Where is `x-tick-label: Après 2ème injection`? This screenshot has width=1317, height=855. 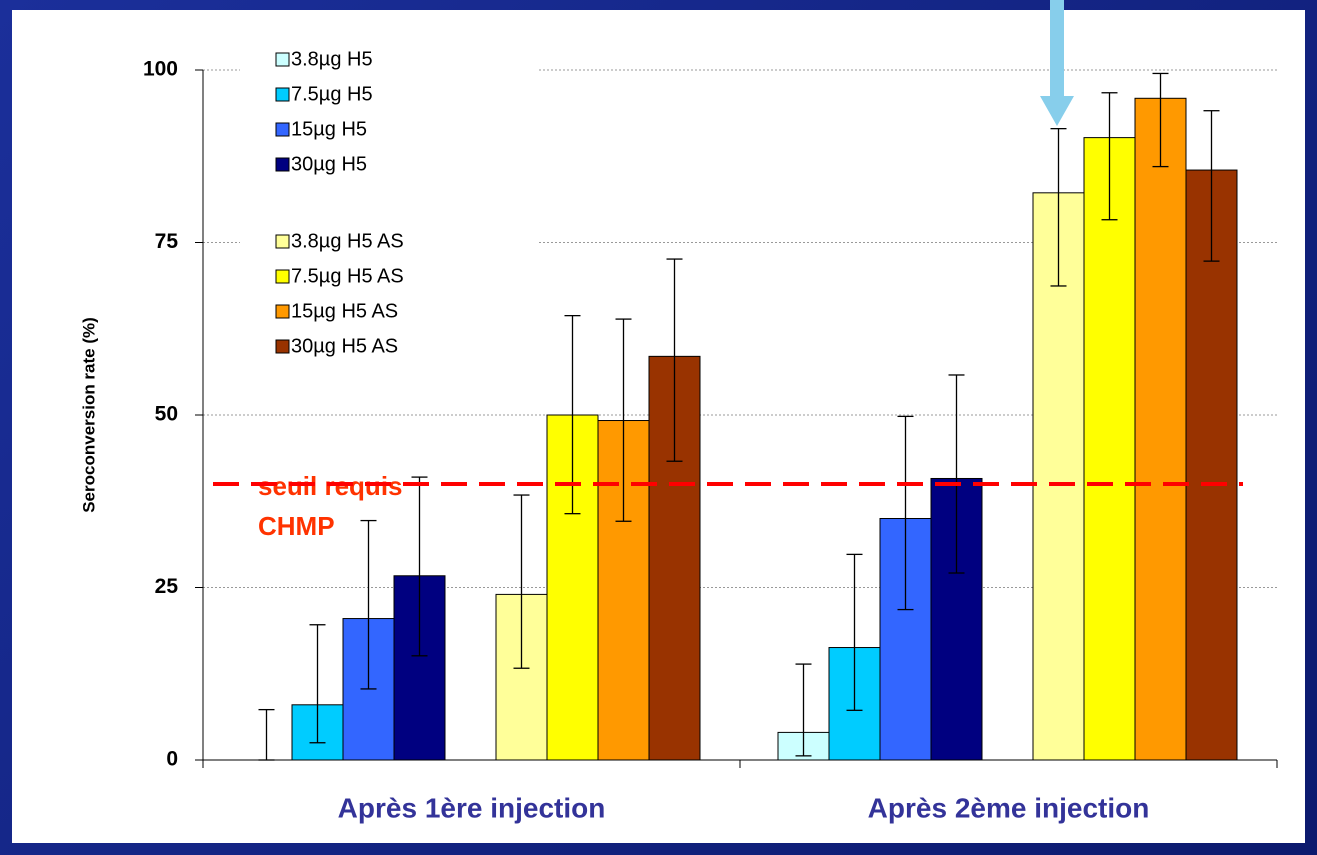
x-tick-label: Après 2ème injection is located at coordinates (1009, 807).